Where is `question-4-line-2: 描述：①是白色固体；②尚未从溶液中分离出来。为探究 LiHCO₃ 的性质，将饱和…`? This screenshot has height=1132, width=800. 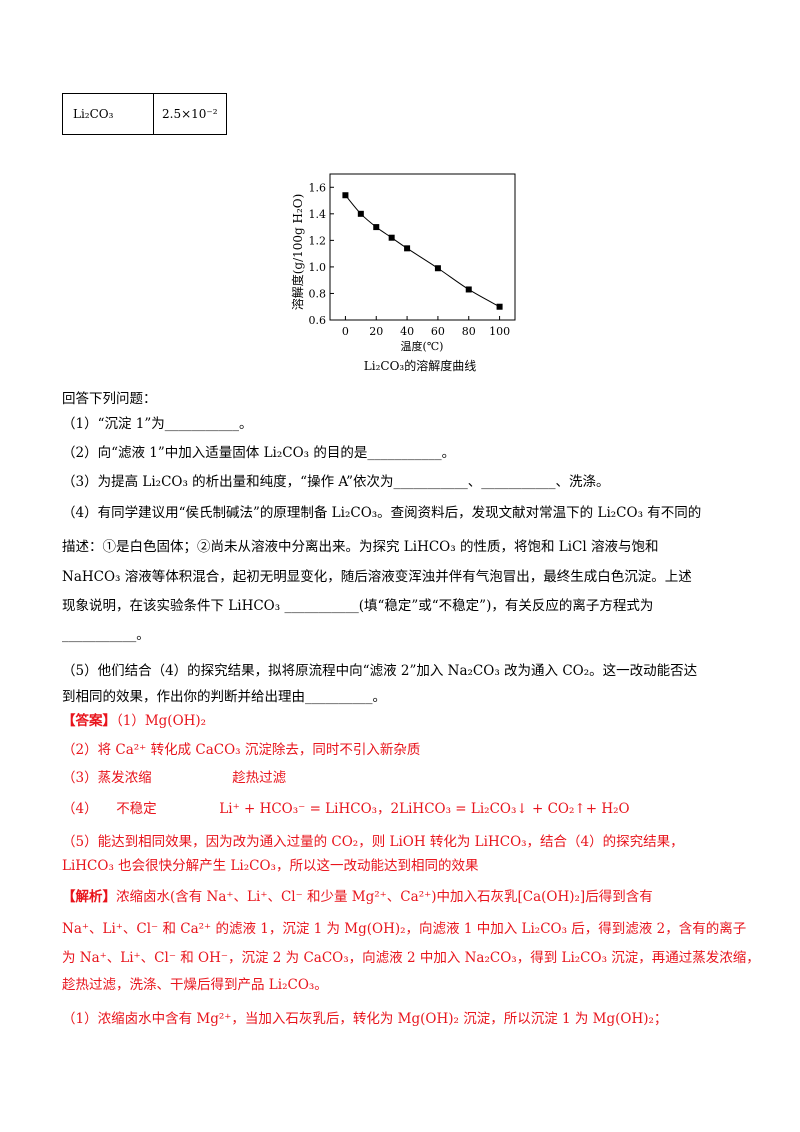 question-4-line-2: 描述：①是白色固体；②尚未从溶液中分离出来。为探究 LiHCO₃ 的性质，将饱和… is located at coordinates (360, 547).